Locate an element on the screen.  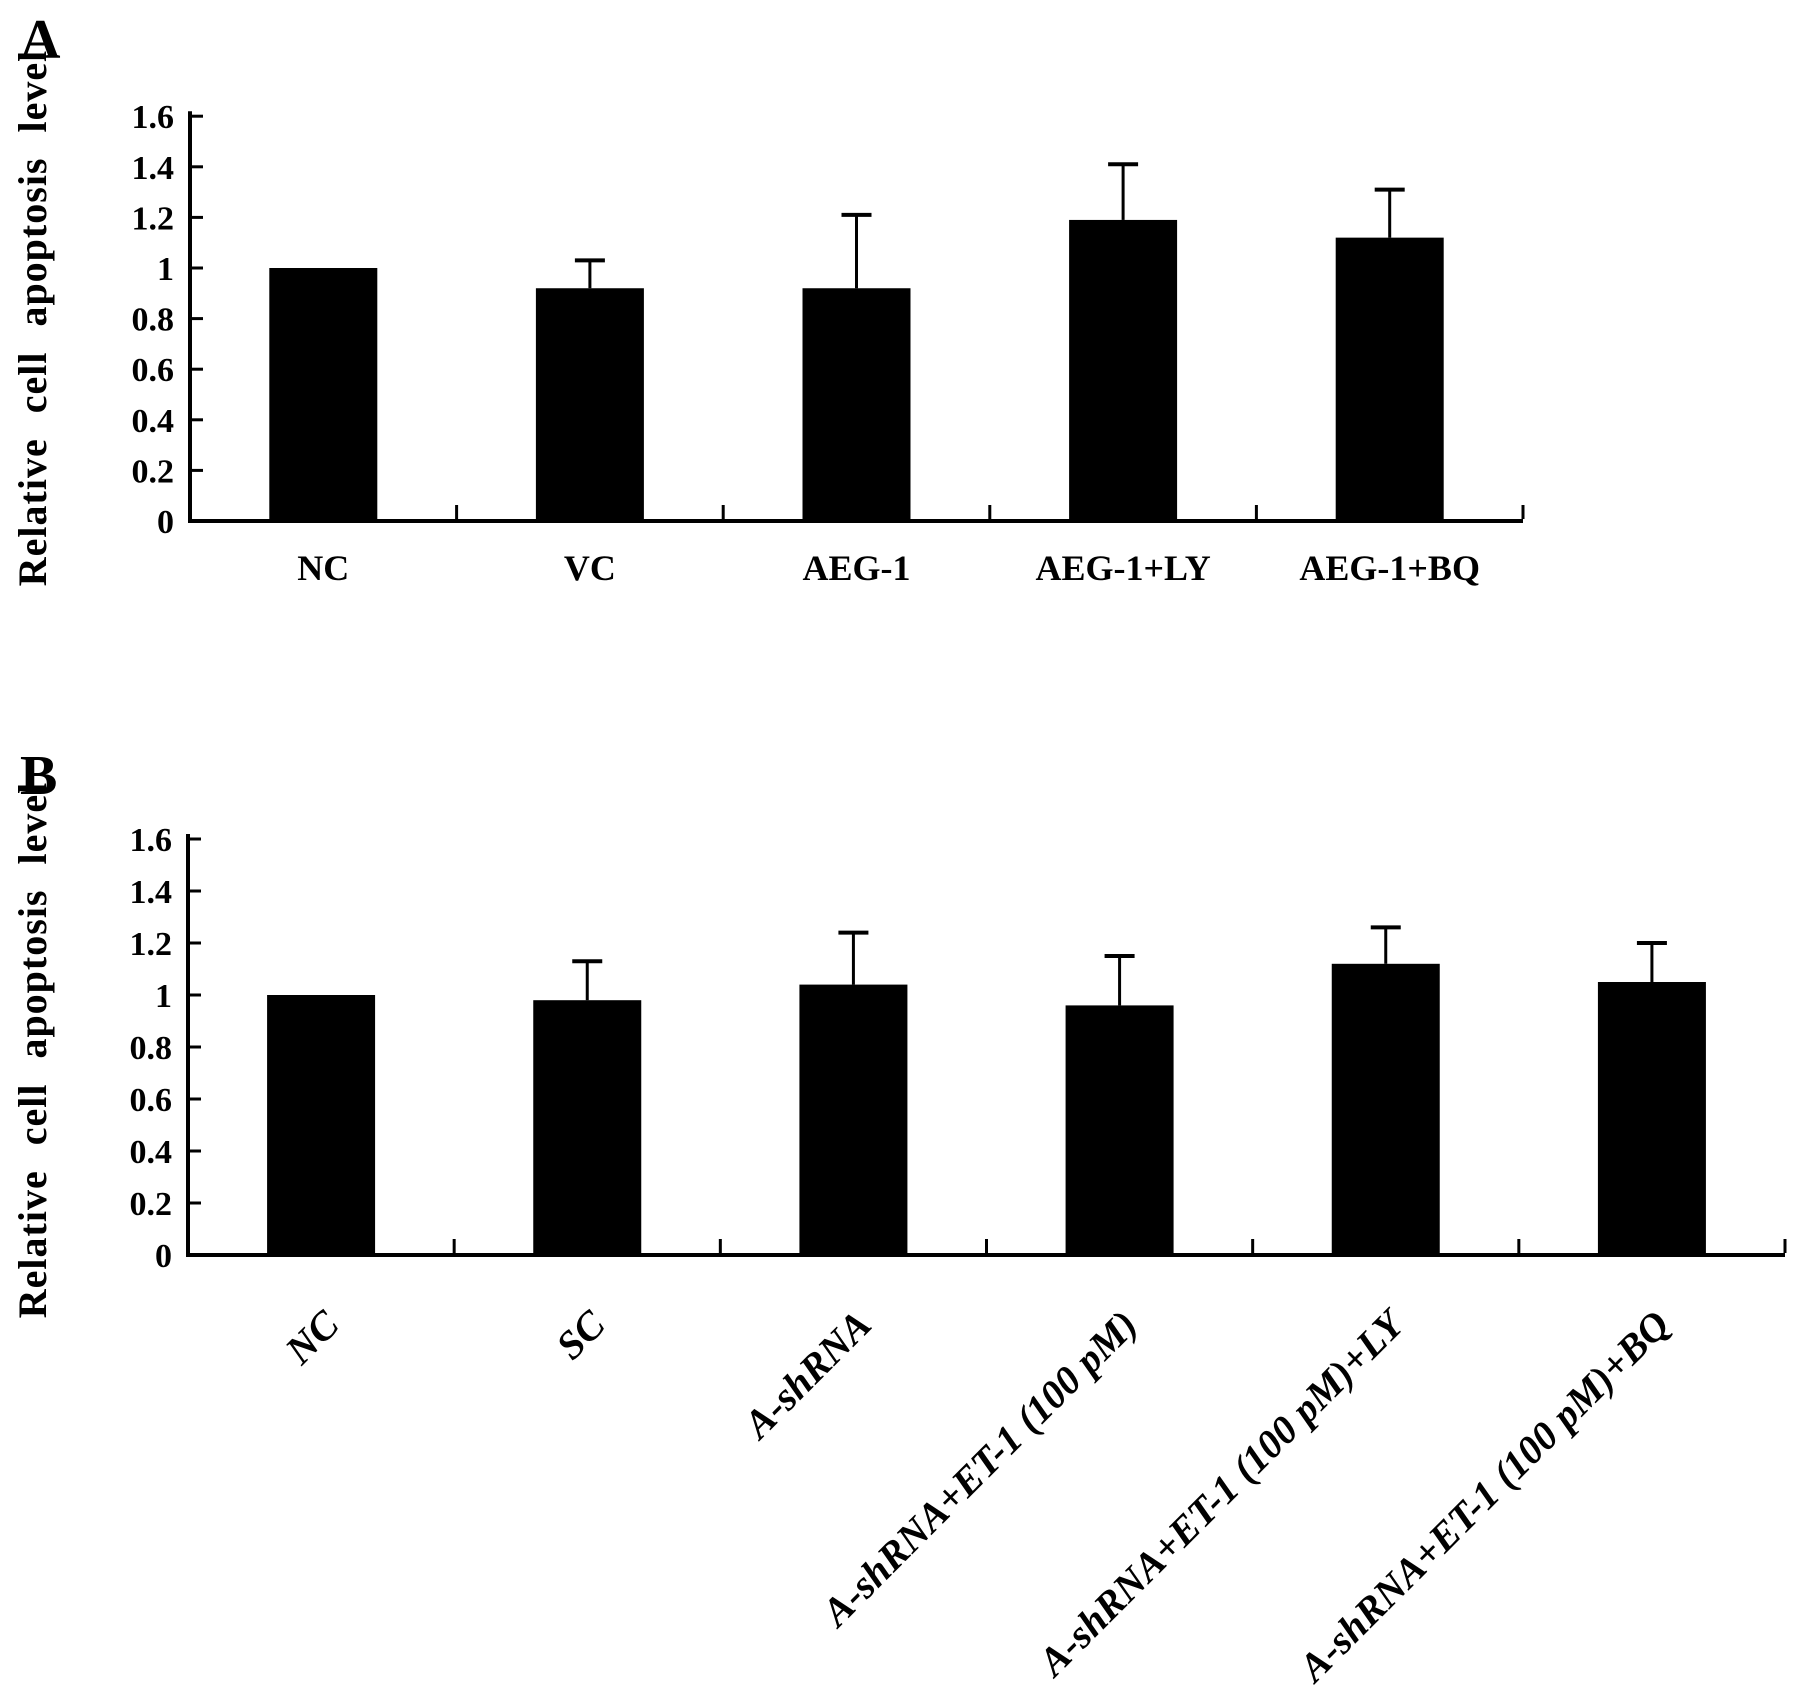
bar-a-shrna-et-1-100-pm is located at coordinates (1119, 1130).